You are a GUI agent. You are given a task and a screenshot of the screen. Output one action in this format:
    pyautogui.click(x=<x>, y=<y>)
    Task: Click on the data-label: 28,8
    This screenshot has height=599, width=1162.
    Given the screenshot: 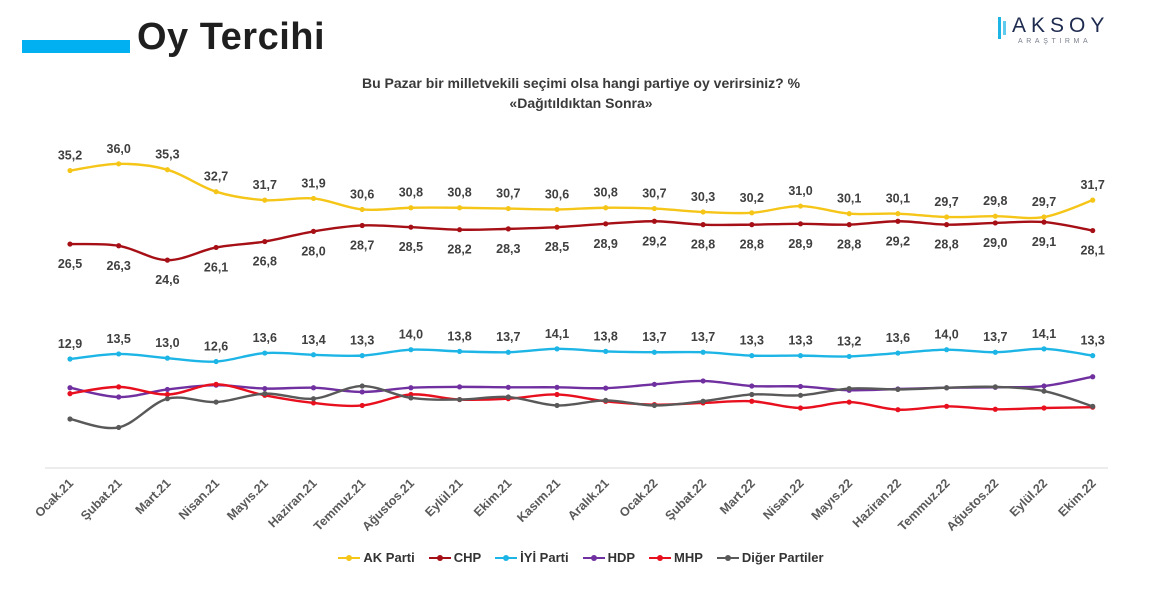 What is the action you would take?
    pyautogui.click(x=752, y=245)
    